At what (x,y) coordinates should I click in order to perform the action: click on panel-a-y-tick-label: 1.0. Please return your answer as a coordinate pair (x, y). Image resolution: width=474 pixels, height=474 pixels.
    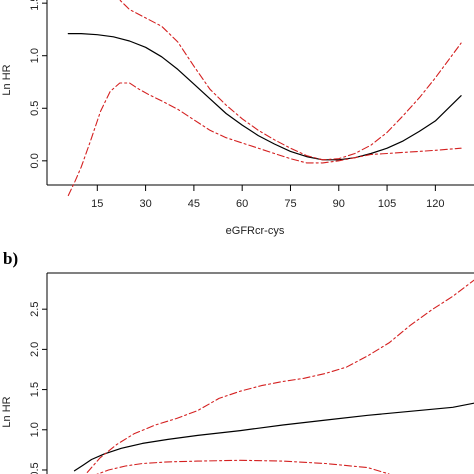
    Looking at the image, I should click on (35, 55).